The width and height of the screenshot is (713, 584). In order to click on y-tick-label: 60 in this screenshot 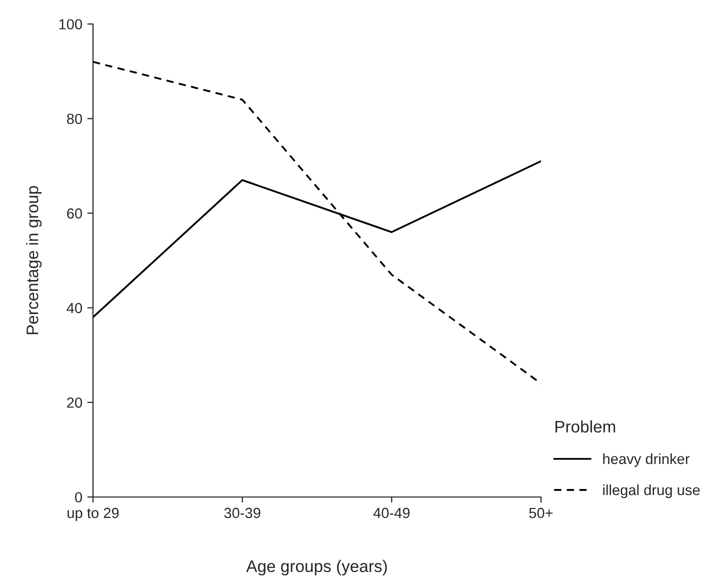, I will do `click(74, 213)`.